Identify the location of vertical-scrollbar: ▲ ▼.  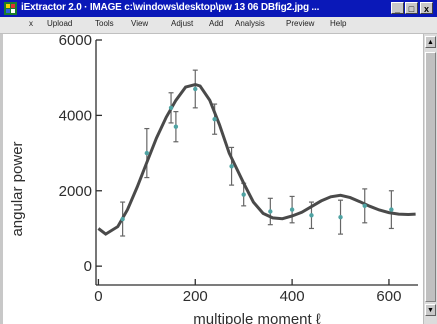
(430, 179).